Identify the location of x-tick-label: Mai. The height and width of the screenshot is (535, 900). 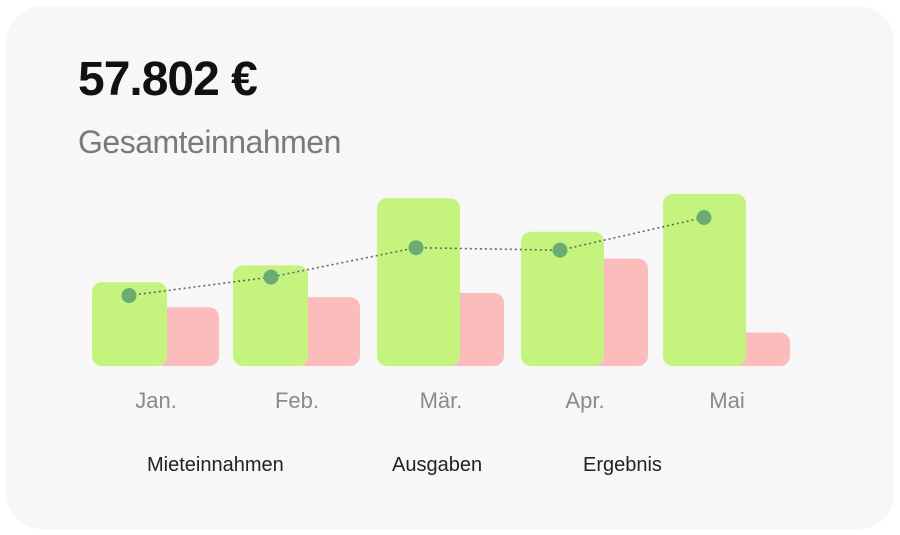
(726, 400).